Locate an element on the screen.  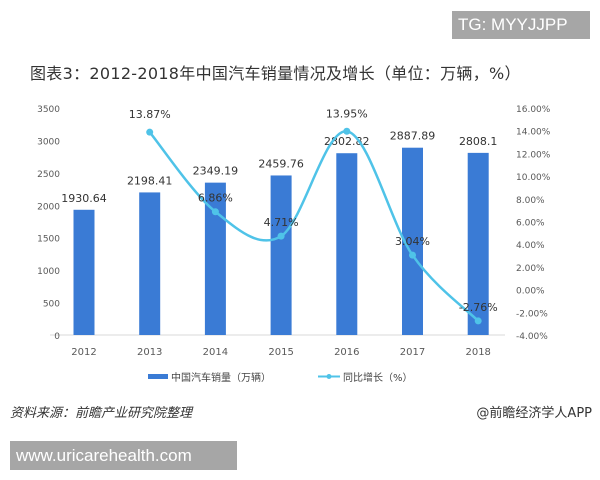
left-tick-label: 3500 is located at coordinates (48, 110).